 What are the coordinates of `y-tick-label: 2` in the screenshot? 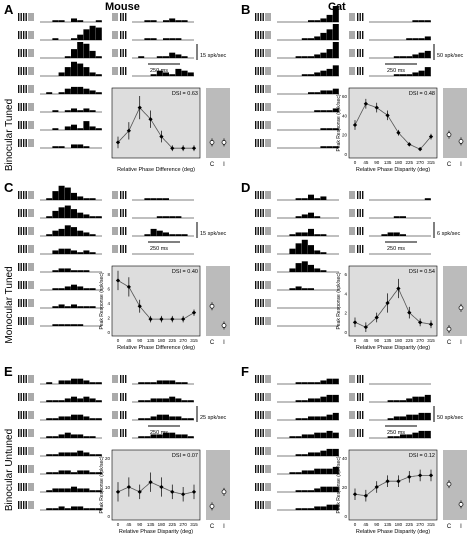 It's located at (108, 318).